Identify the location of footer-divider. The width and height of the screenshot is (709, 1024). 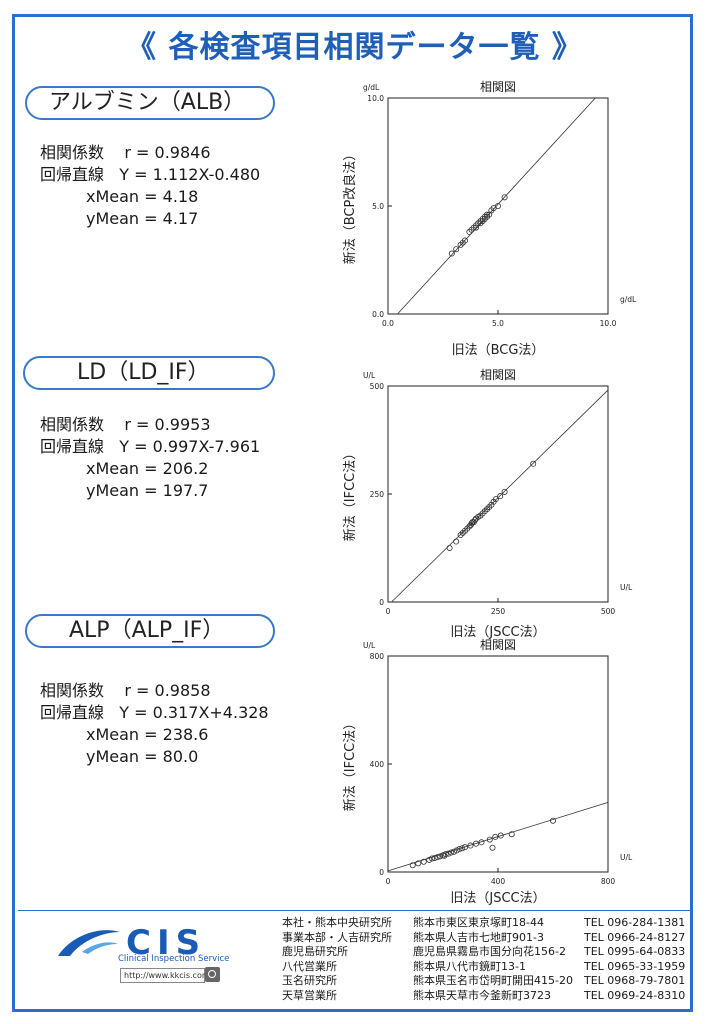
(354, 910).